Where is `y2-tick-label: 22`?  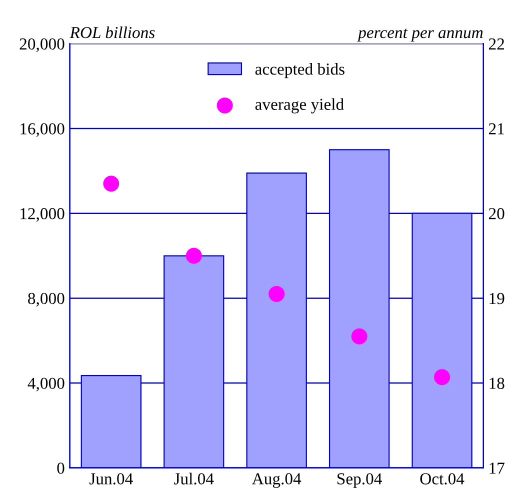 y2-tick-label: 22 is located at coordinates (496, 44).